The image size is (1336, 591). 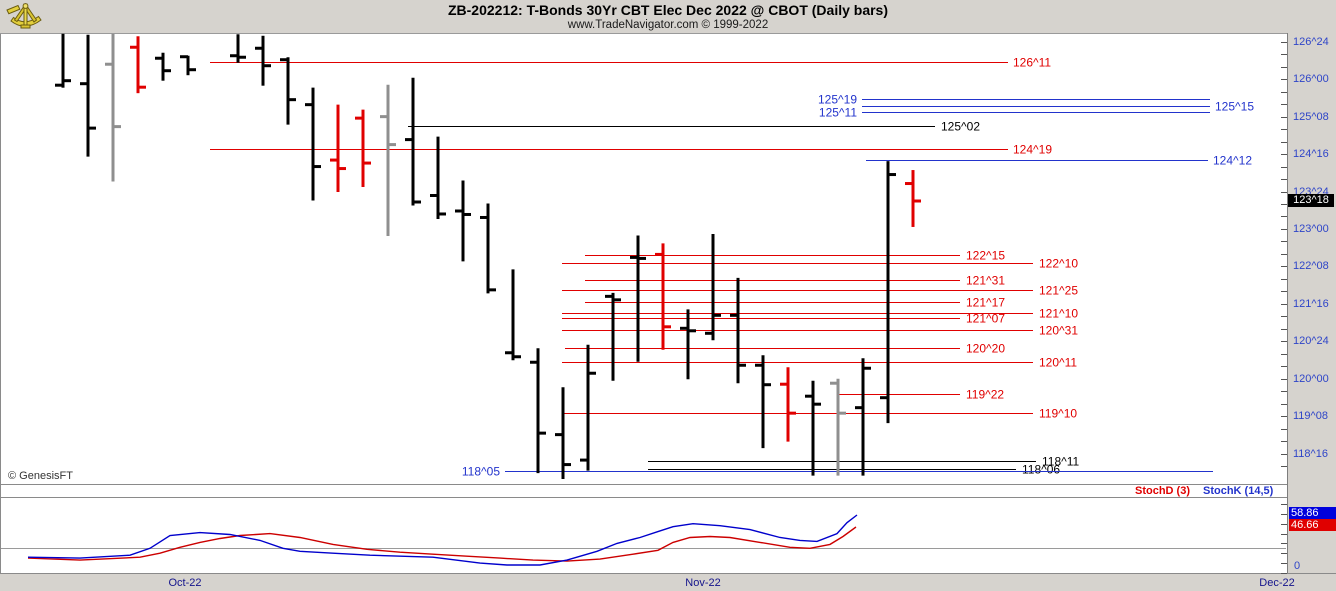 What do you see at coordinates (1311, 341) in the screenshot?
I see `price-axis-label: 120^24` at bounding box center [1311, 341].